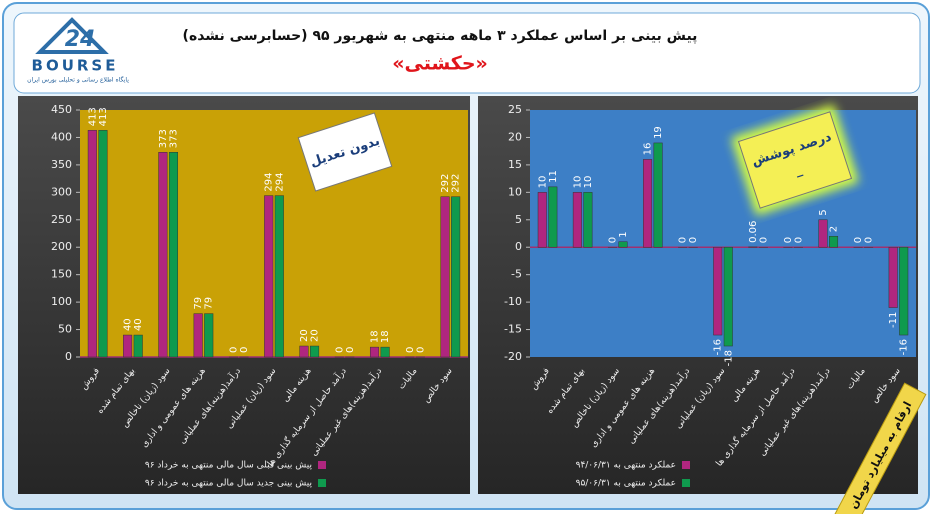 Image resolution: width=934 pixels, height=514 pixels. I want to click on annotation-box, so click(795, 160).